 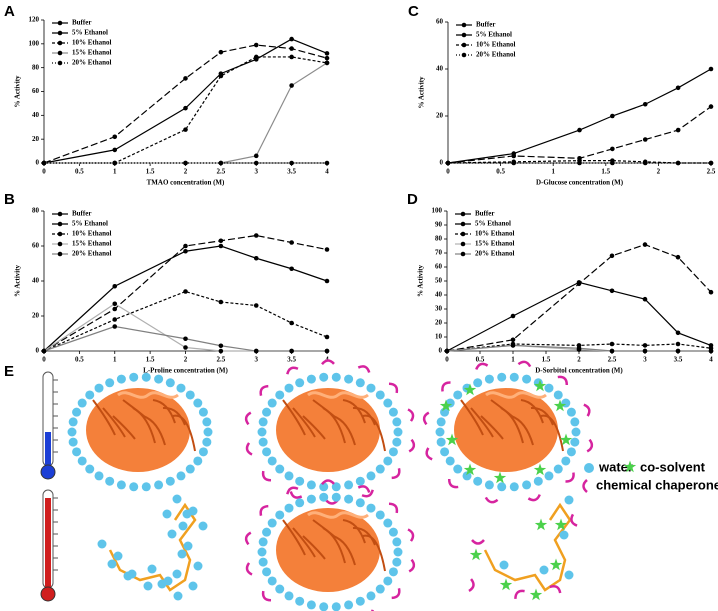 What do you see at coordinates (480, 360) in the screenshot?
I see `x-tick-label: 0.5` at bounding box center [480, 360].